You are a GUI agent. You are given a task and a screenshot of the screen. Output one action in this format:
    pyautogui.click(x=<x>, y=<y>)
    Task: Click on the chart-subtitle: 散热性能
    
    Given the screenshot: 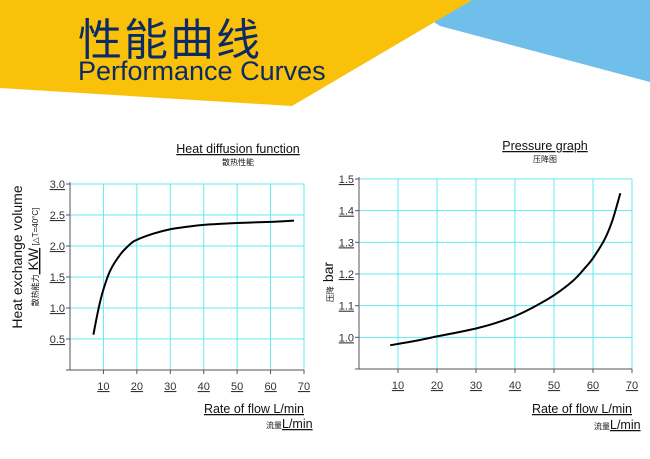 What is the action you would take?
    pyautogui.click(x=238, y=162)
    